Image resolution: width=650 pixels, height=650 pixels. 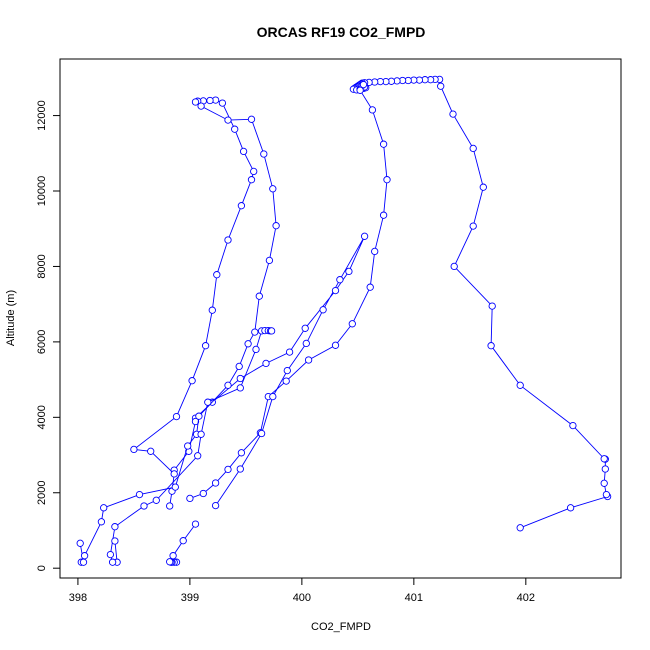 I want to click on y-tick-label: 8000, so click(x=42, y=266).